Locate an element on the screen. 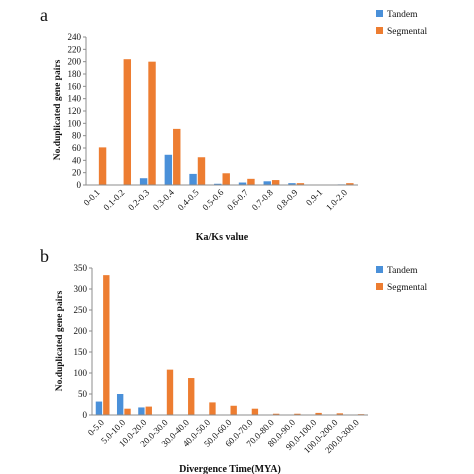  x-axis-label-a: Ka/Ks value is located at coordinates (222, 237).